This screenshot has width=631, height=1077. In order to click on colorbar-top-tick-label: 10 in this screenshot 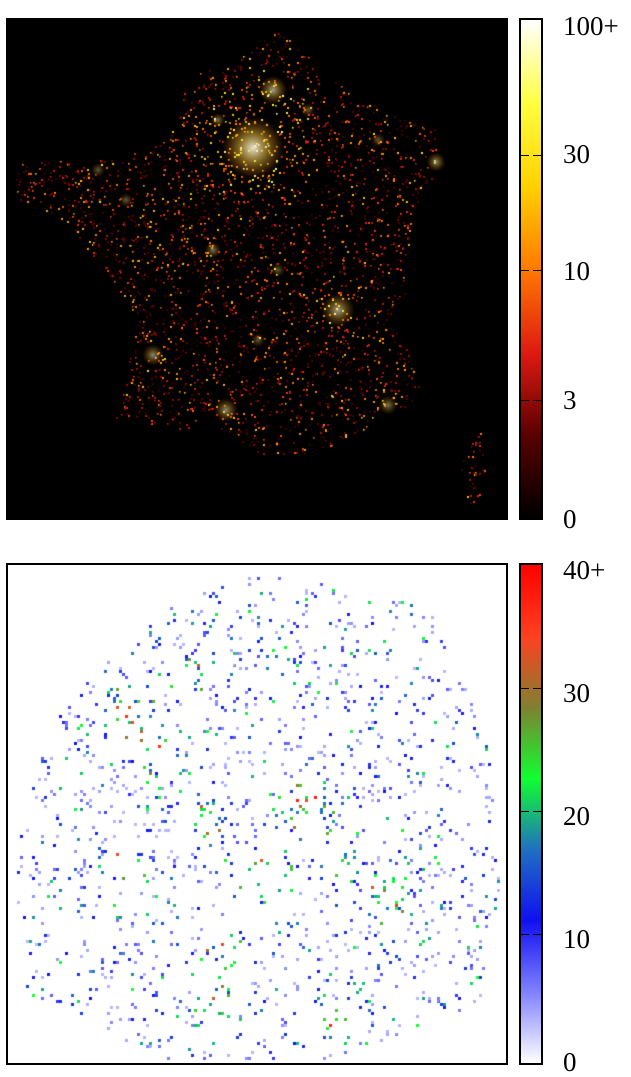, I will do `click(576, 271)`.